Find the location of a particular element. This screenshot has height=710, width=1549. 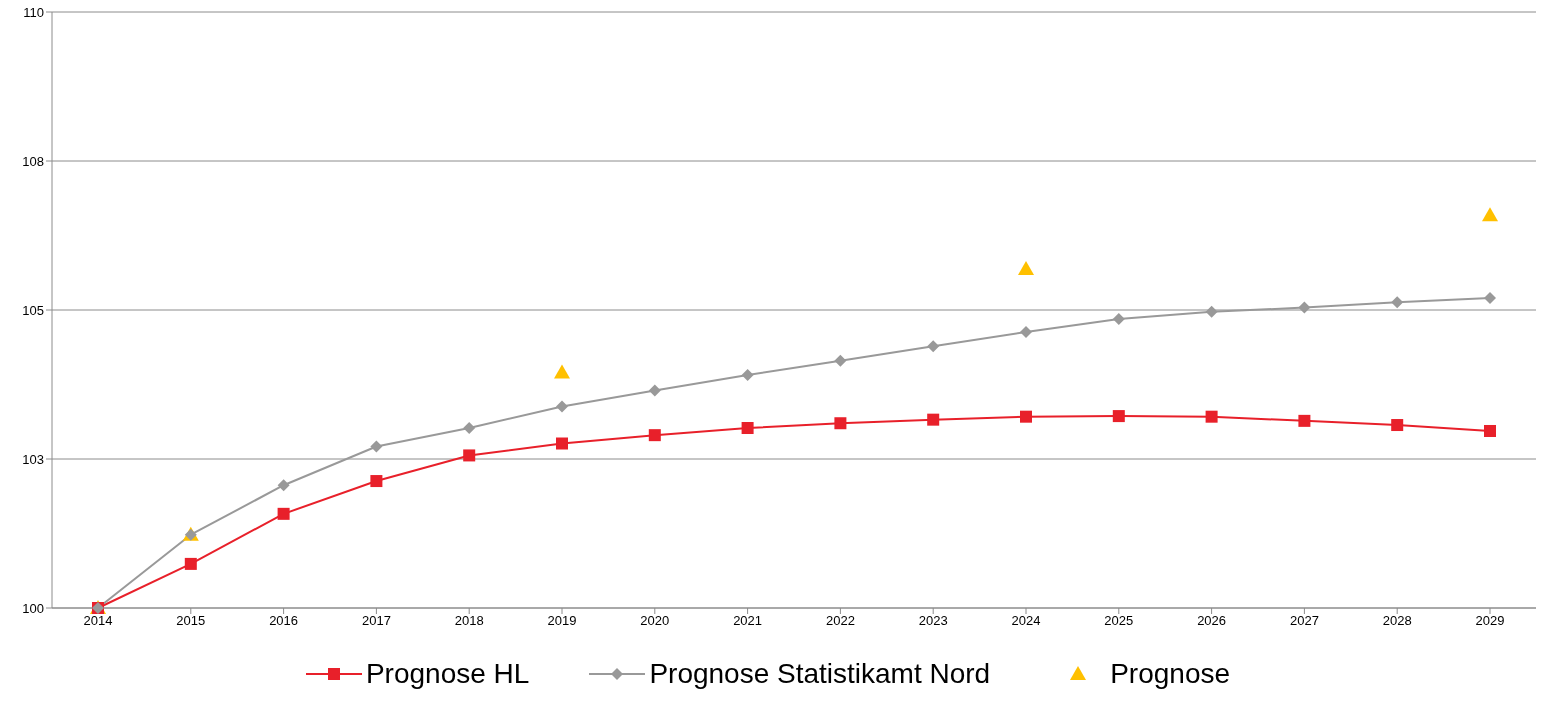

x-tick-label: 2019 is located at coordinates (562, 621).